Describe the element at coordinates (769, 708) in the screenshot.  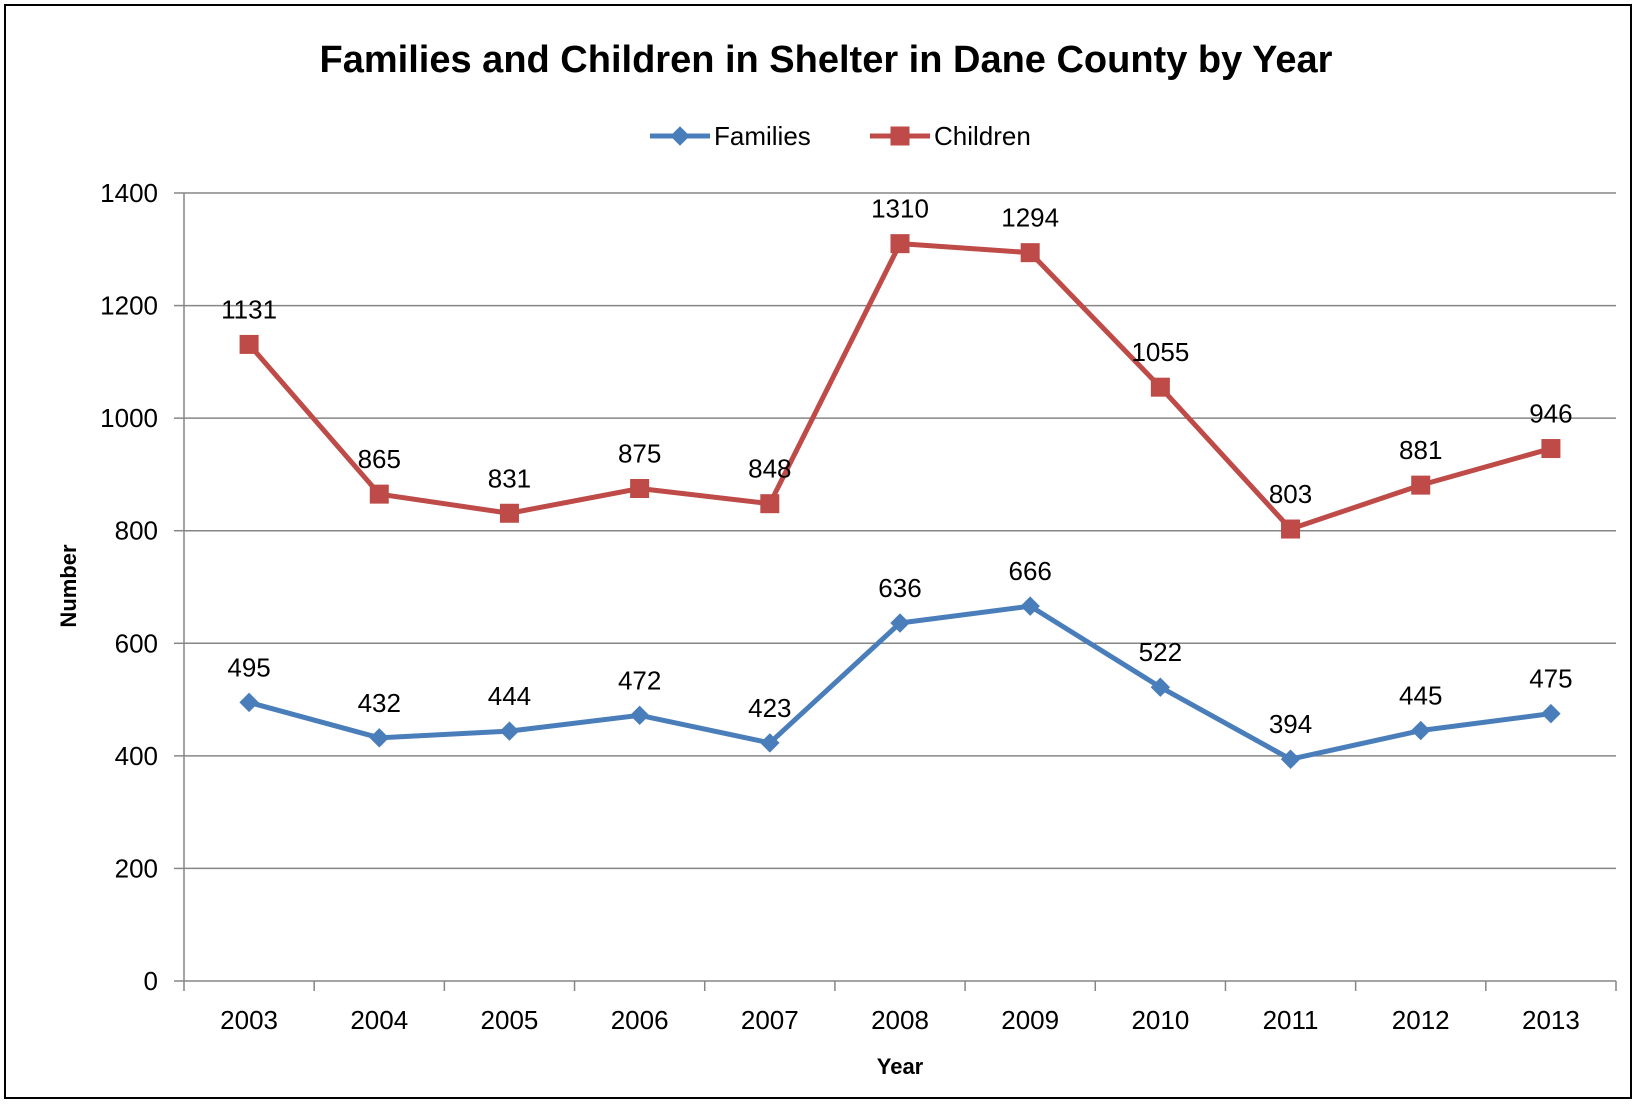
I see `data-label: 423` at that location.